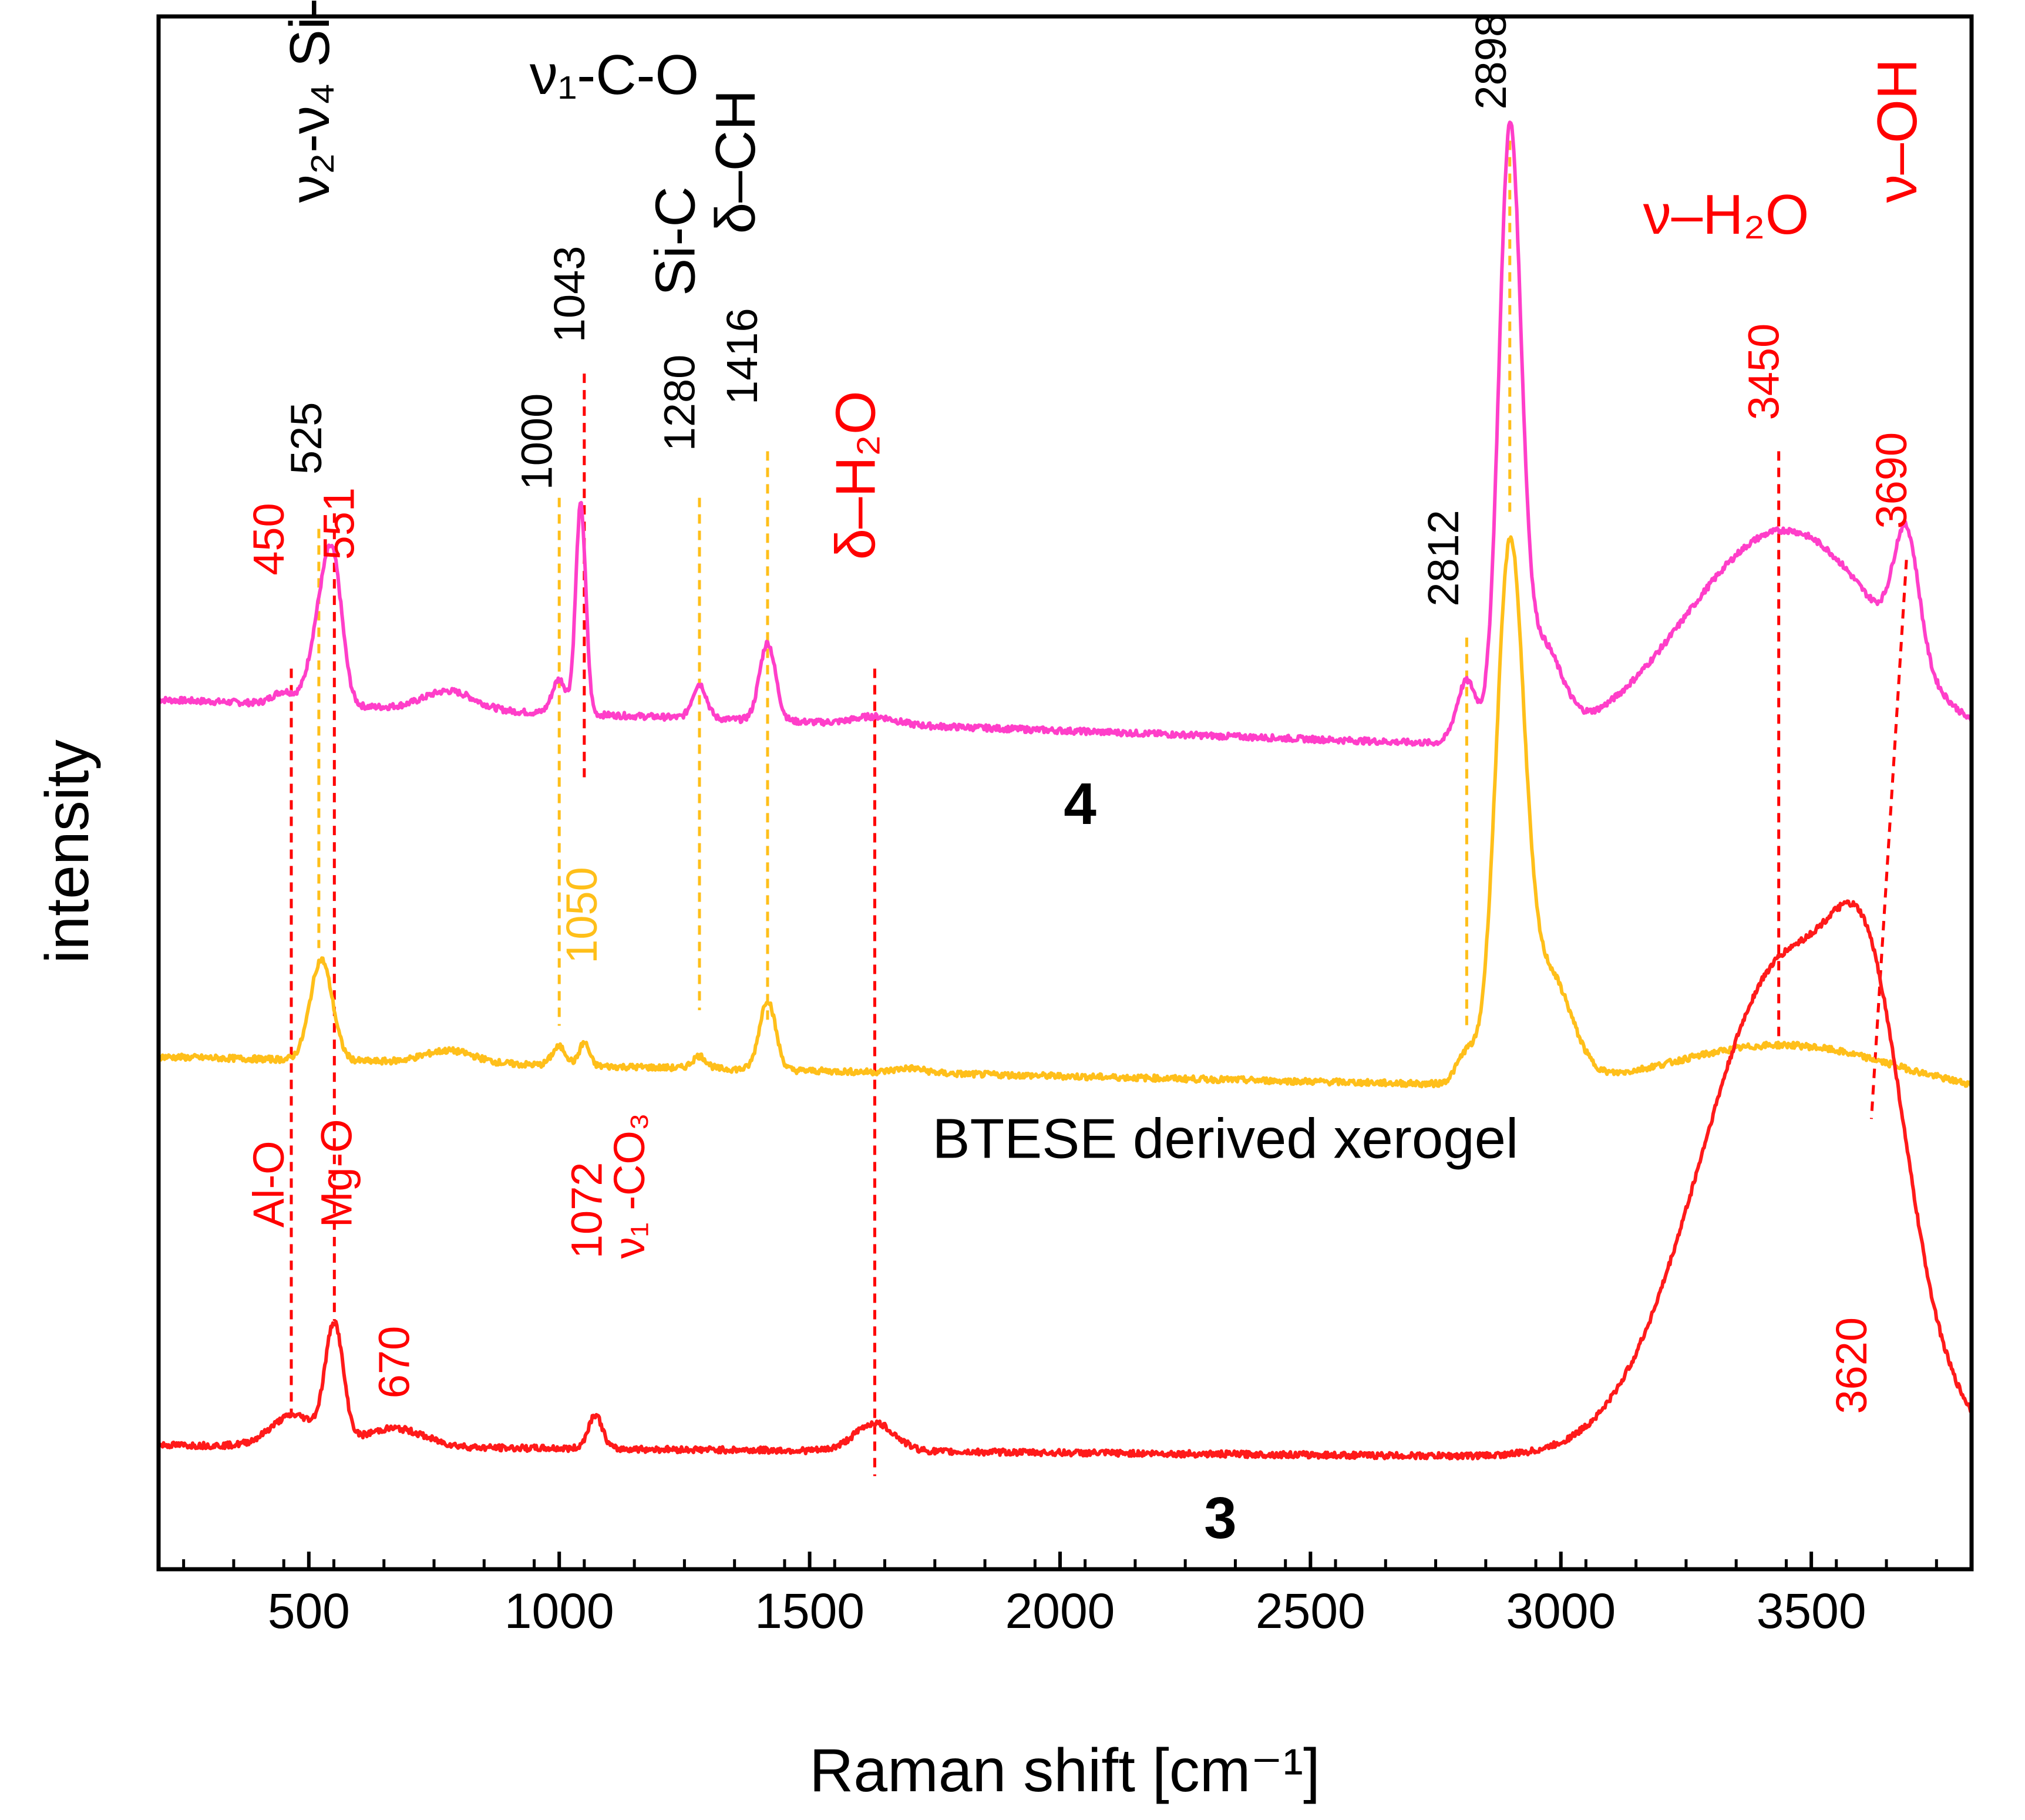 This screenshot has width=2025, height=1820. I want to click on annotation-label-16: 1416, so click(742, 356).